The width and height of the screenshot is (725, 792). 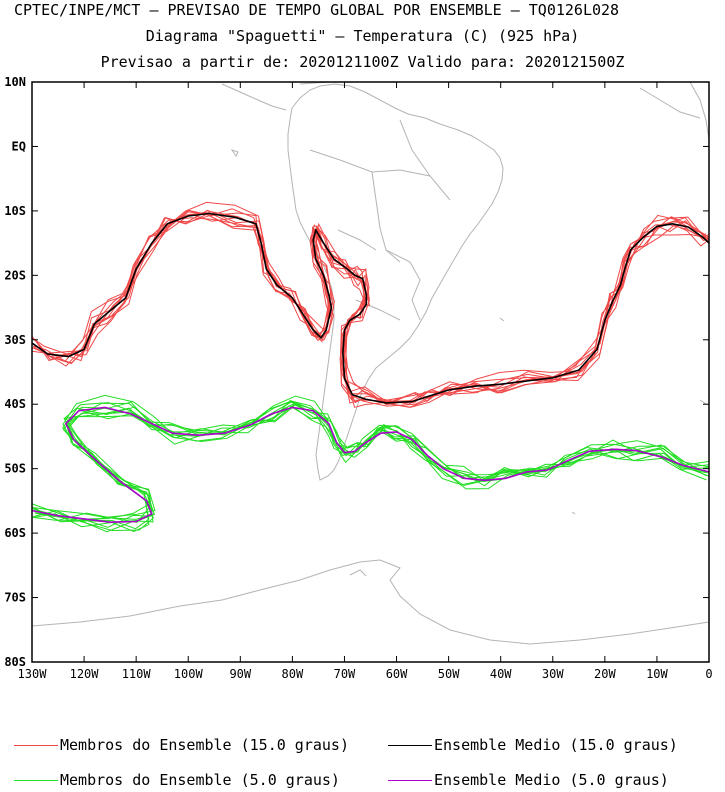 I want to click on x-tick-label: 20W, so click(x=605, y=674).